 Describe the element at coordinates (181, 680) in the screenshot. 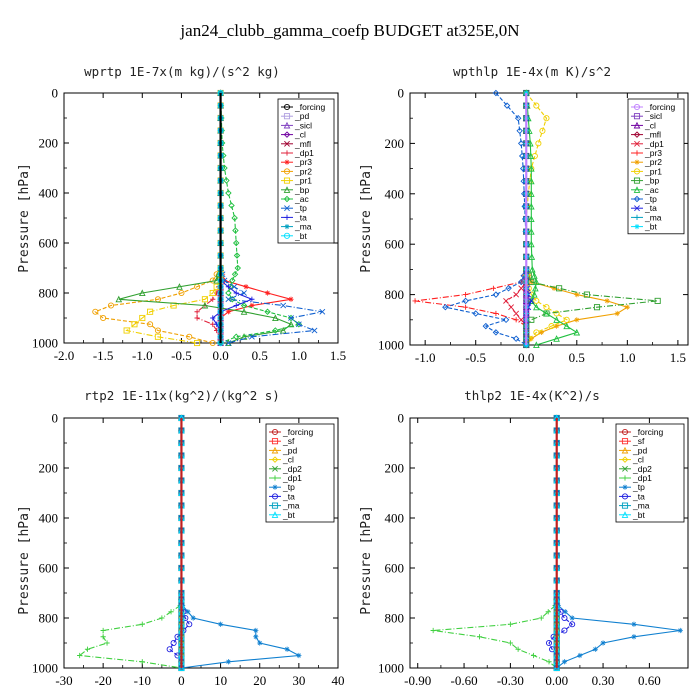

I see `x-tick-label: 0` at that location.